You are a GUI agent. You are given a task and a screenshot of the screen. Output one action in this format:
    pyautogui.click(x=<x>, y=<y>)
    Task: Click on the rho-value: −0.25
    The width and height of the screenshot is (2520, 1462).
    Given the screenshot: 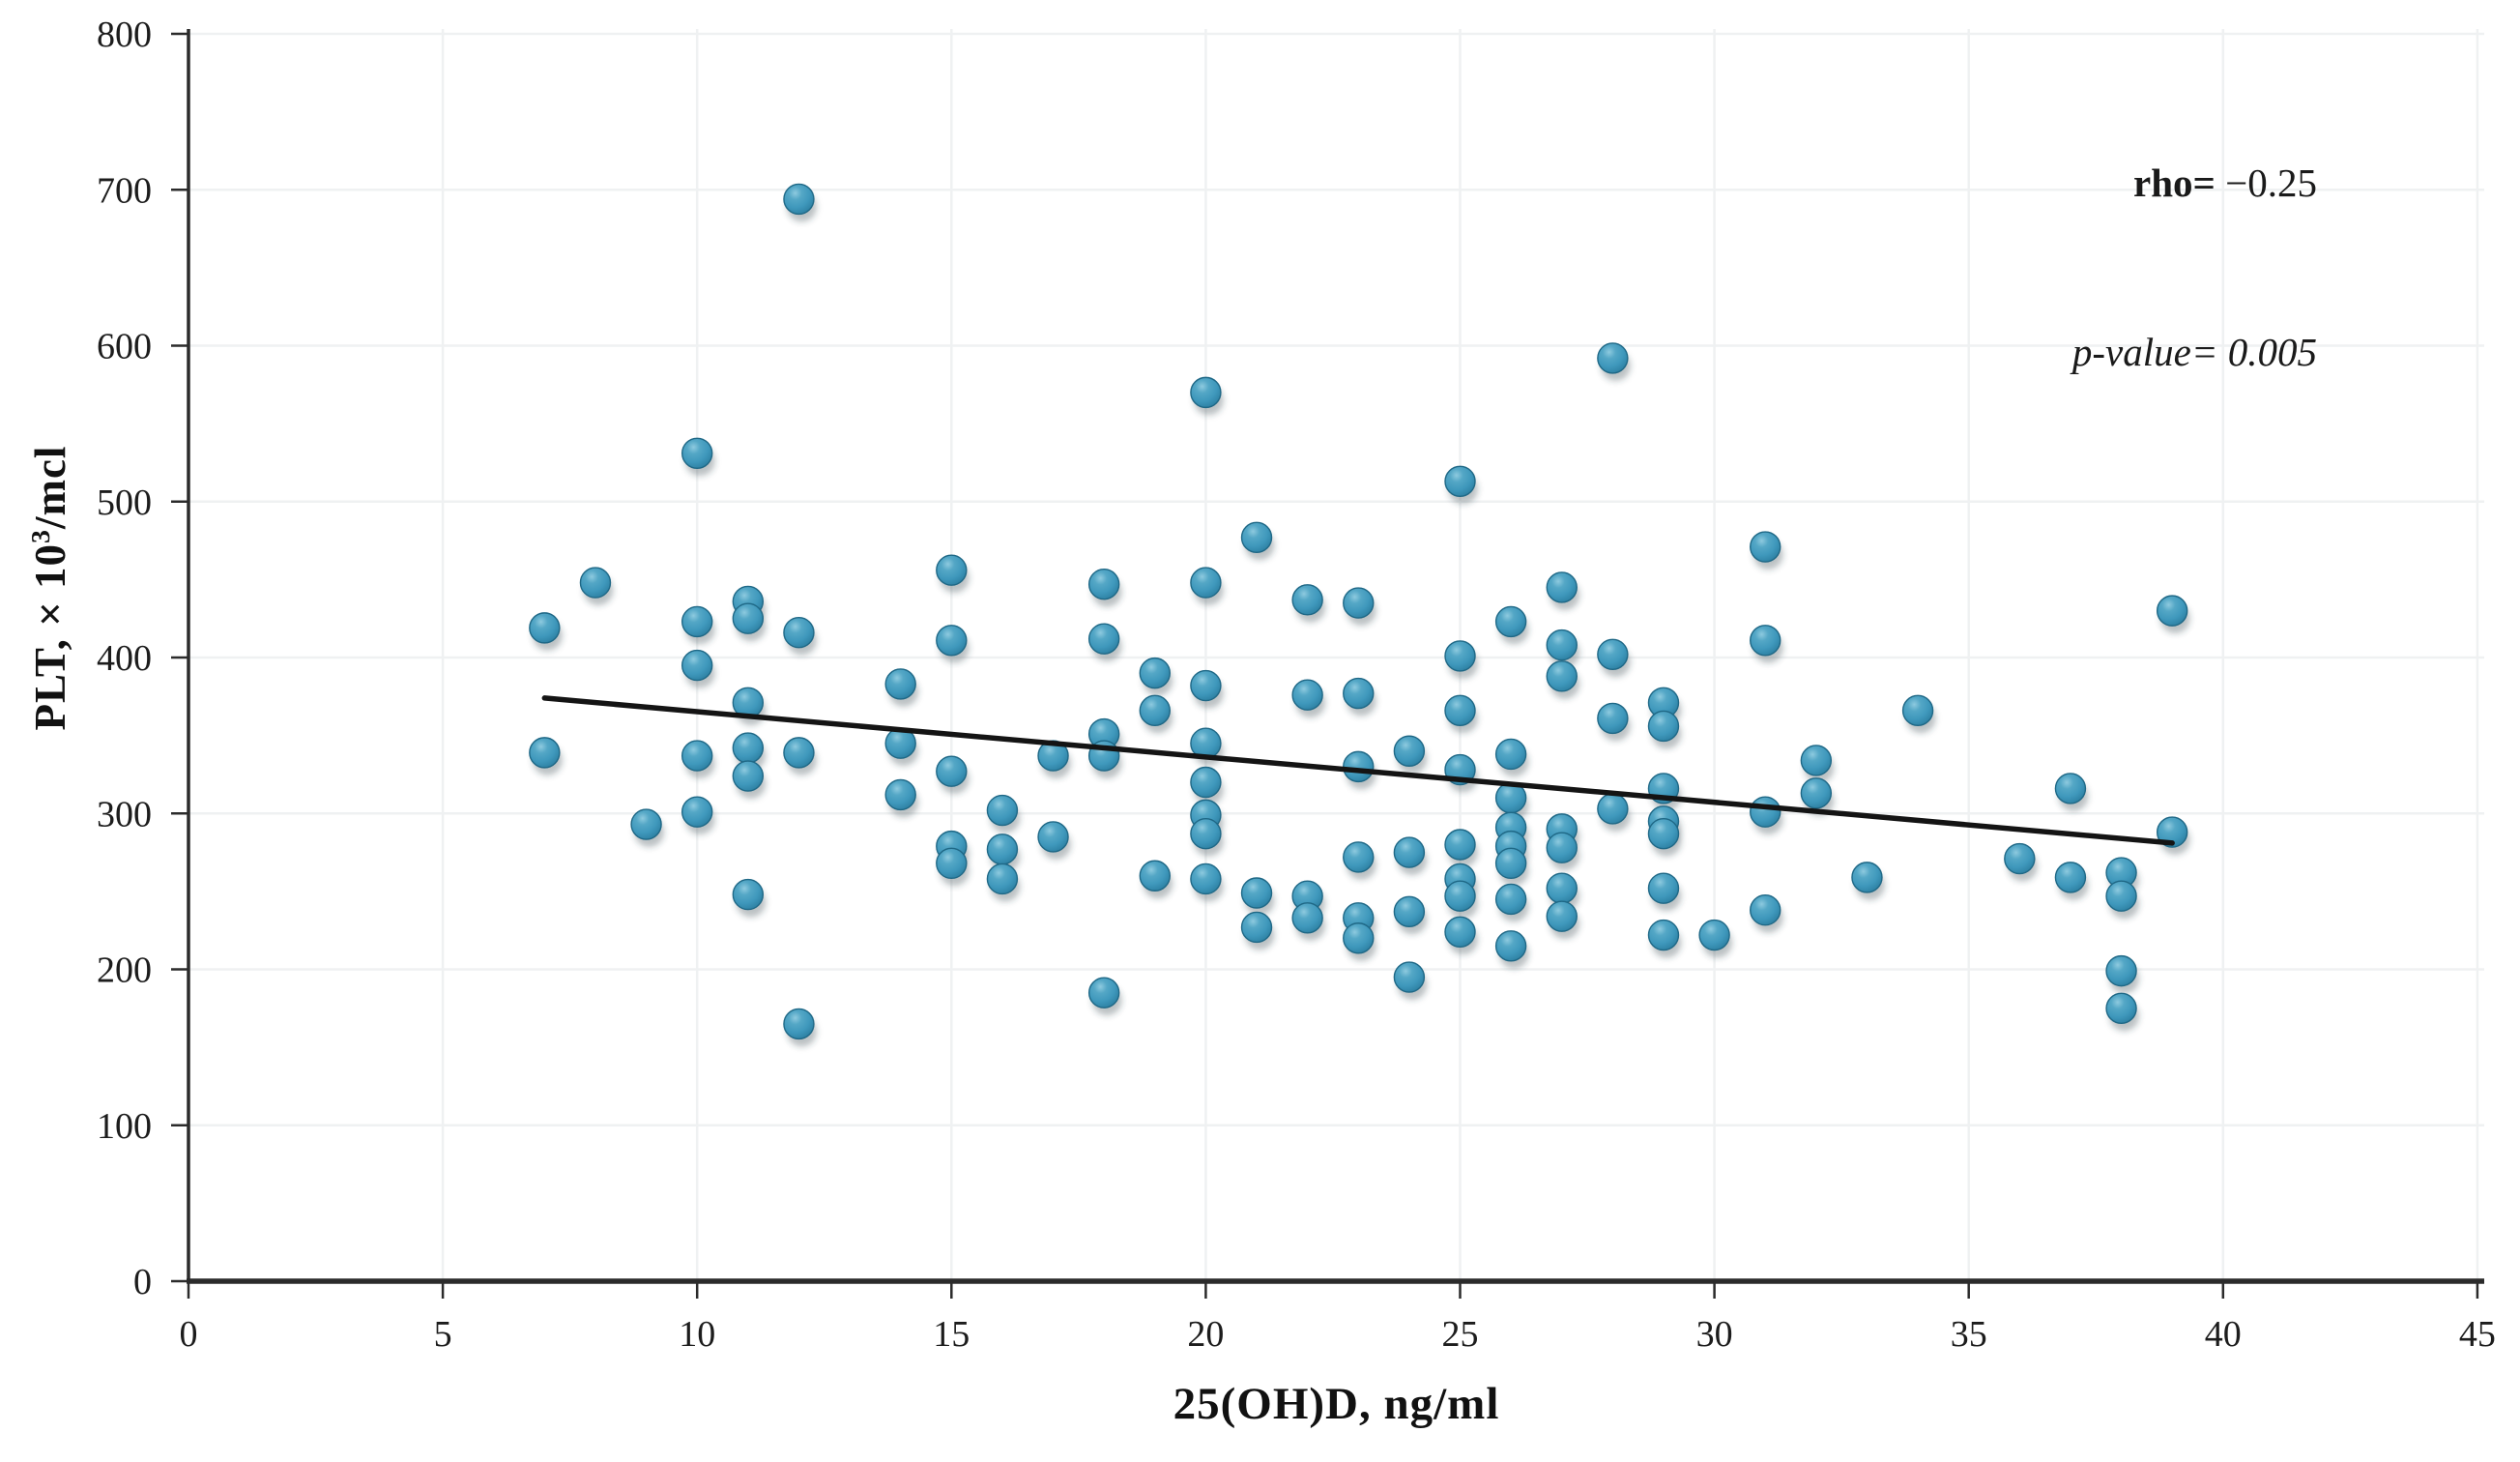 What is the action you would take?
    pyautogui.click(x=2271, y=183)
    